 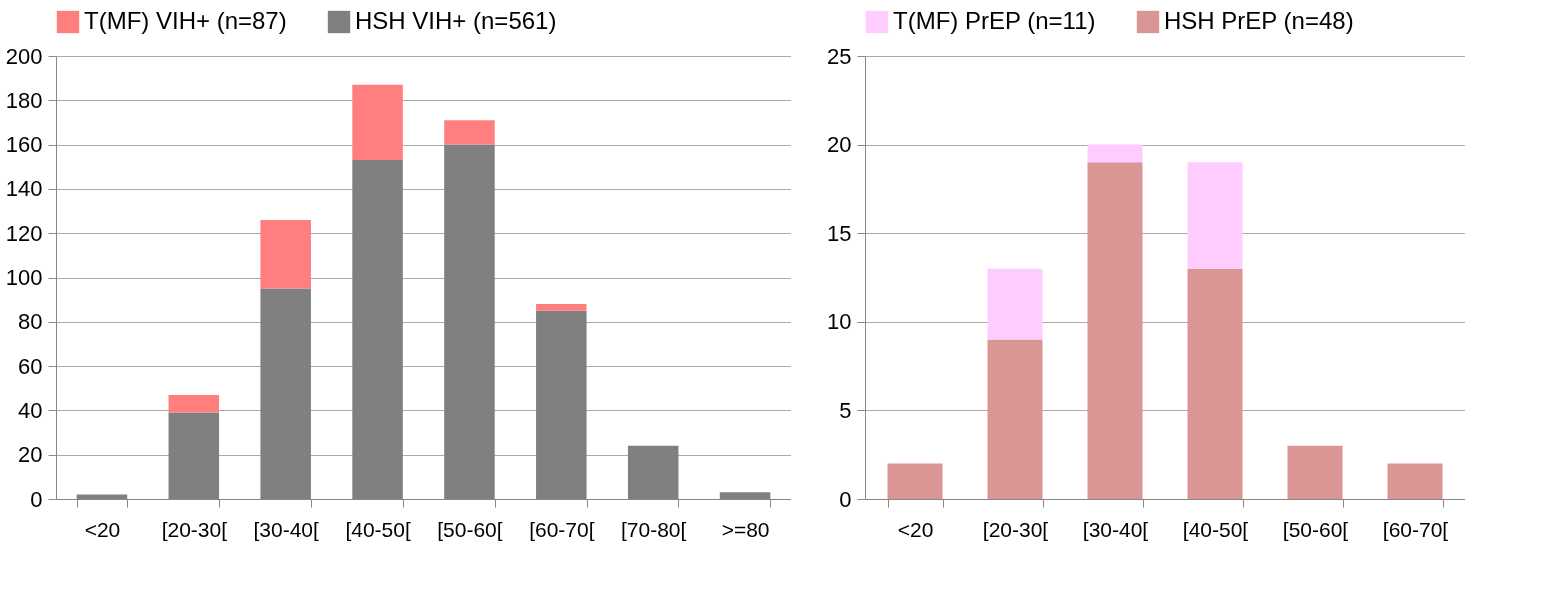 What do you see at coordinates (653, 529) in the screenshot?
I see `x-tick-label: [70-80[` at bounding box center [653, 529].